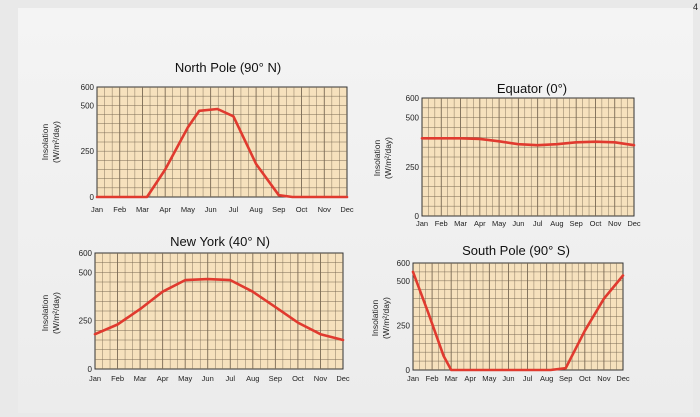  What do you see at coordinates (532, 88) in the screenshot?
I see `chart-title: Equator (0°)` at bounding box center [532, 88].